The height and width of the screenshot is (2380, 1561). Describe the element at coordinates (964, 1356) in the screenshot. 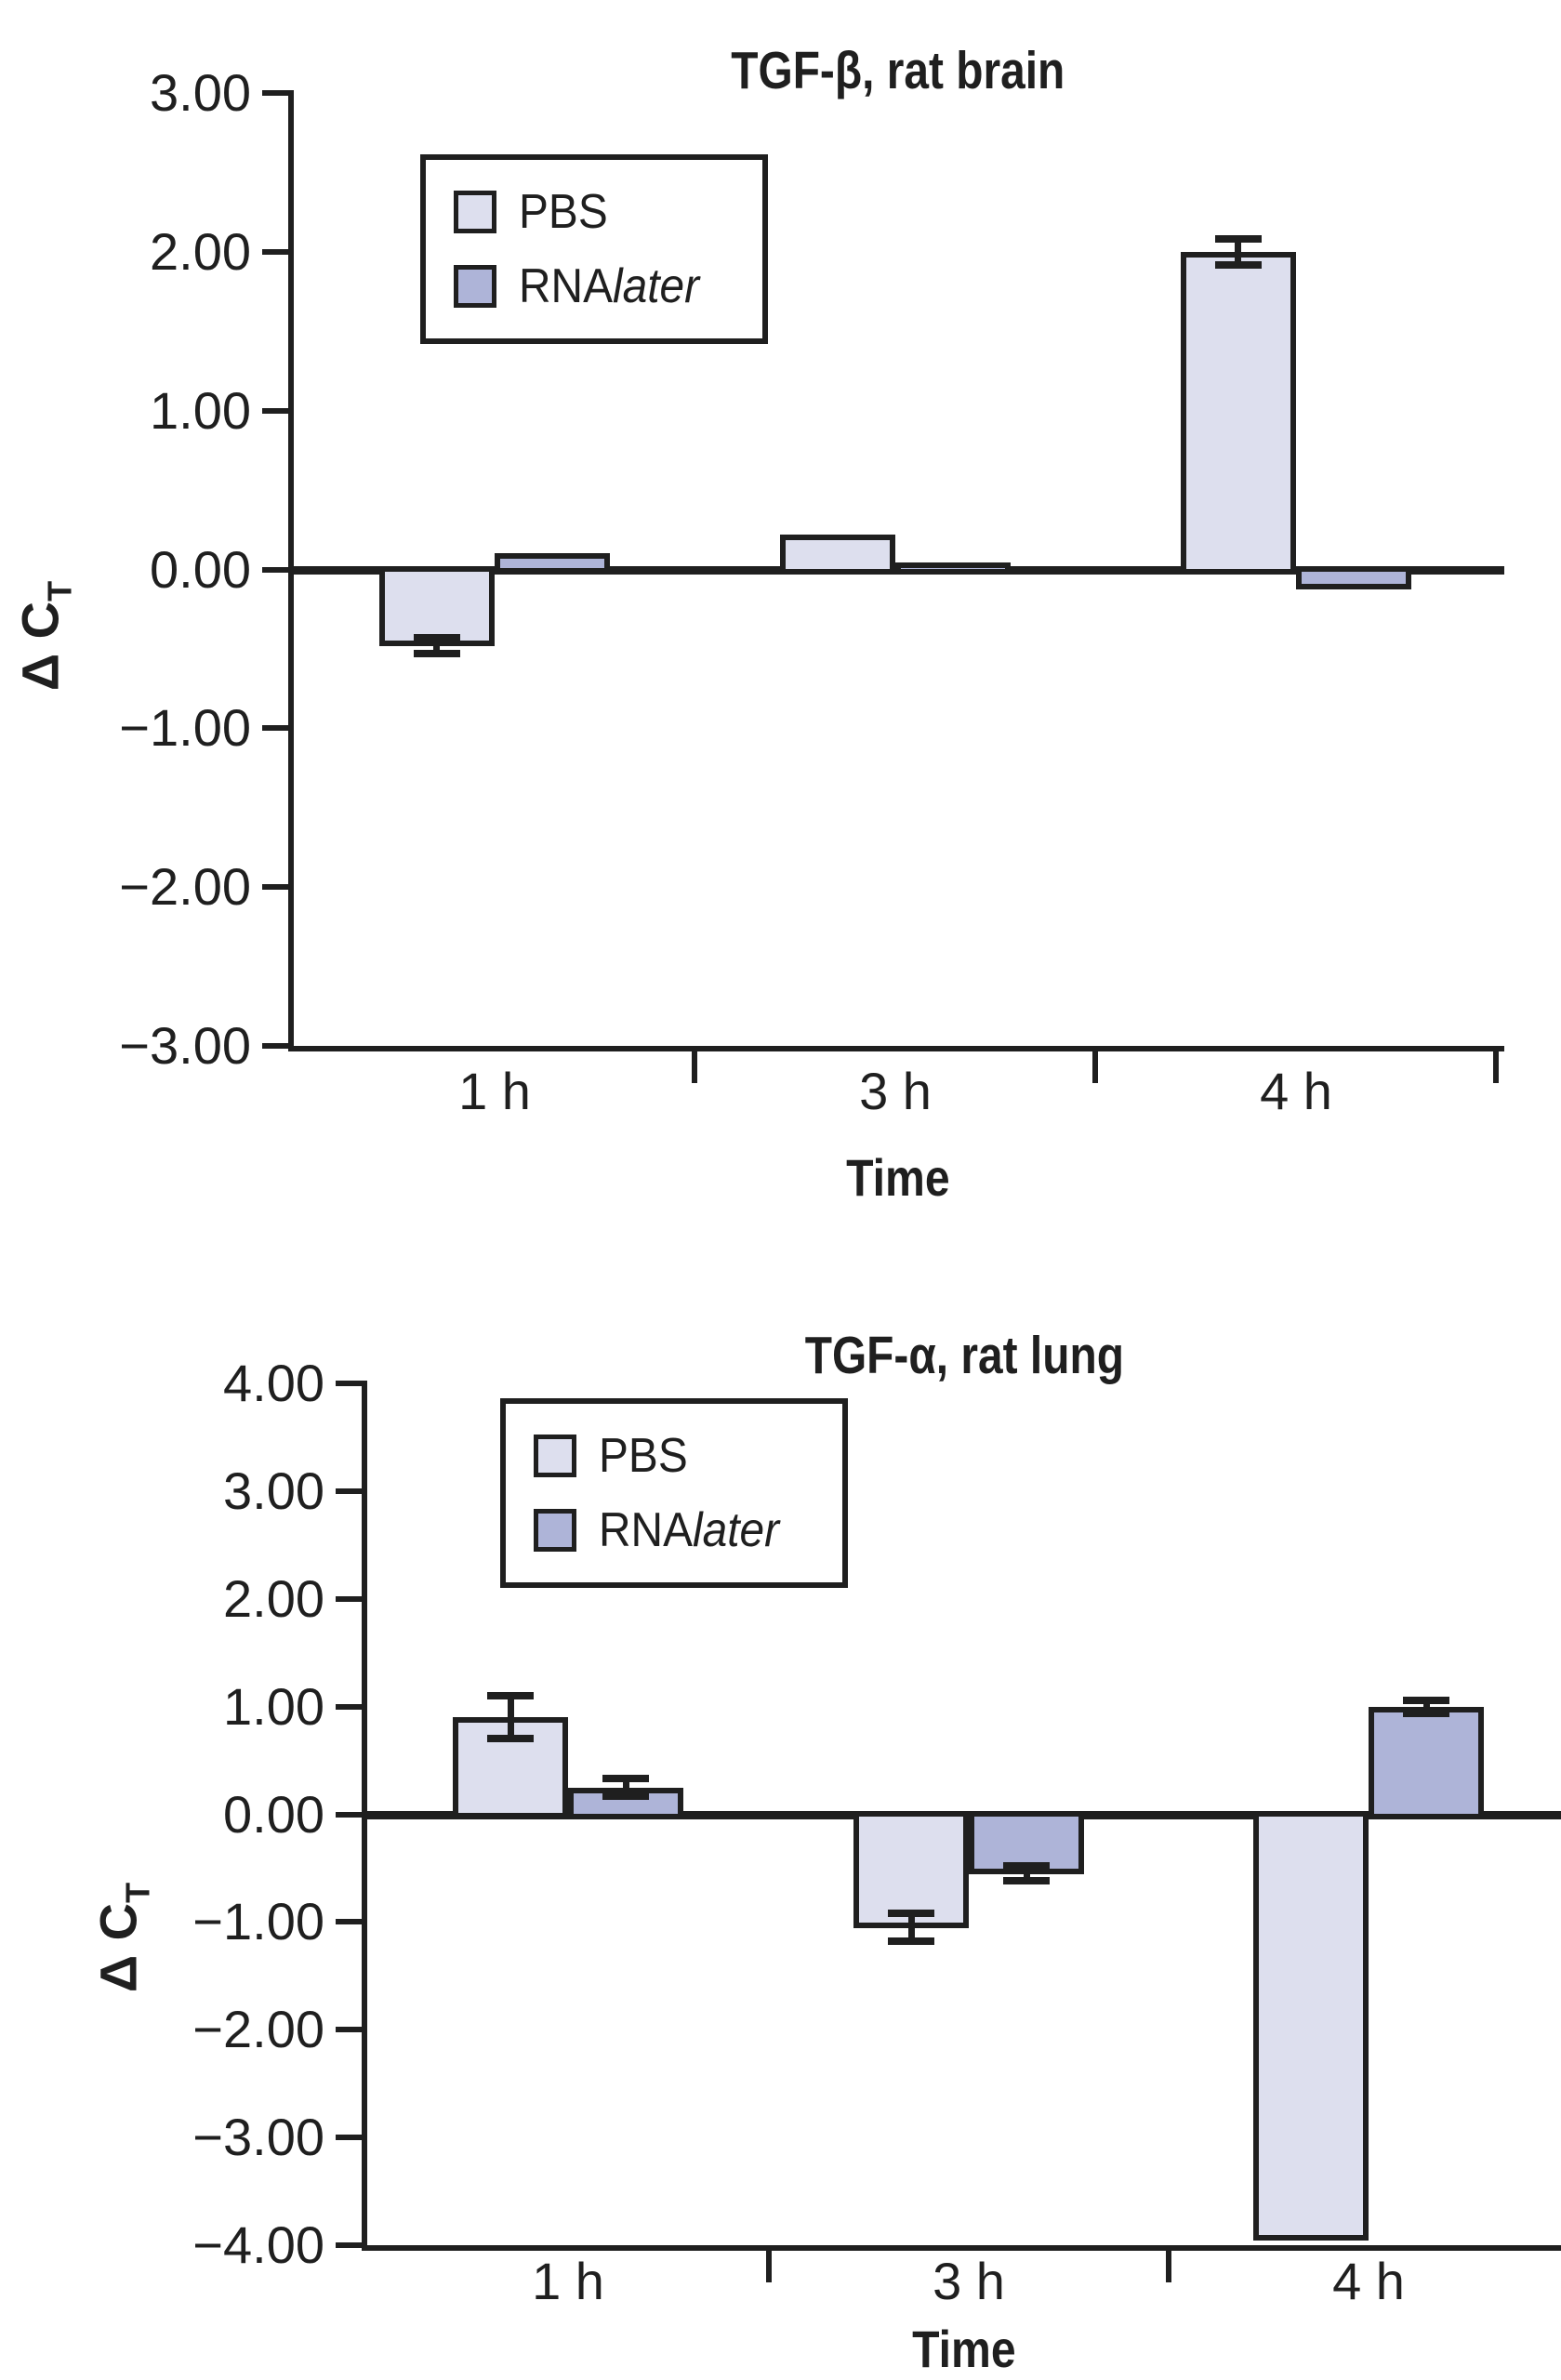

I see `chart-title: TGF-α, rat lung` at that location.